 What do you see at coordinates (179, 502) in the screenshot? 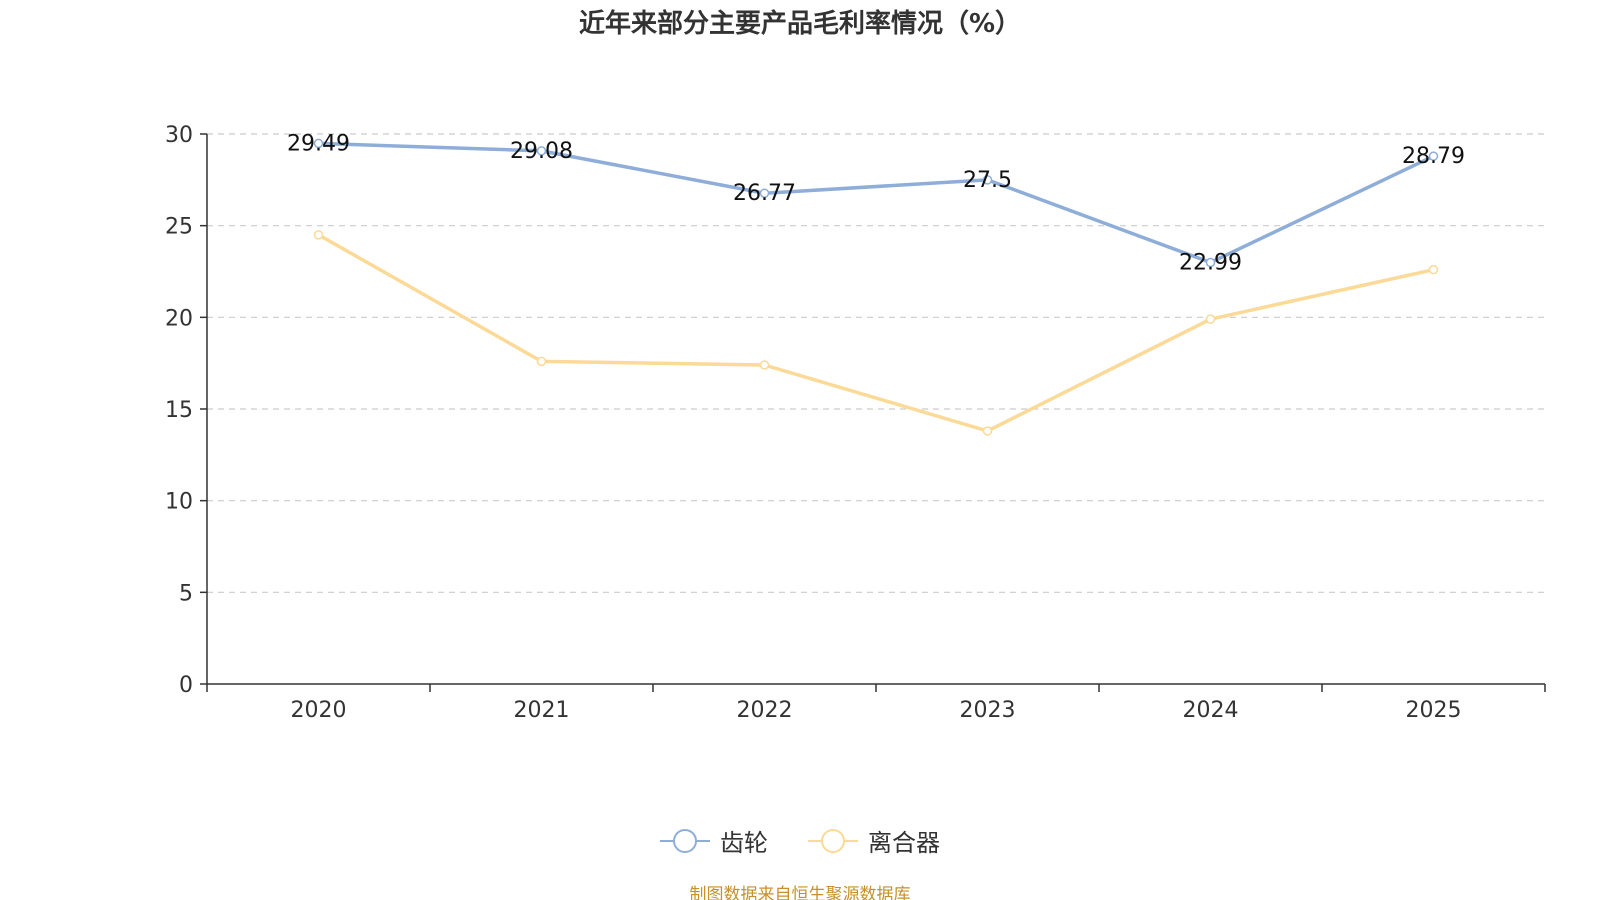
I see `y-tick-label: 10` at bounding box center [179, 502].